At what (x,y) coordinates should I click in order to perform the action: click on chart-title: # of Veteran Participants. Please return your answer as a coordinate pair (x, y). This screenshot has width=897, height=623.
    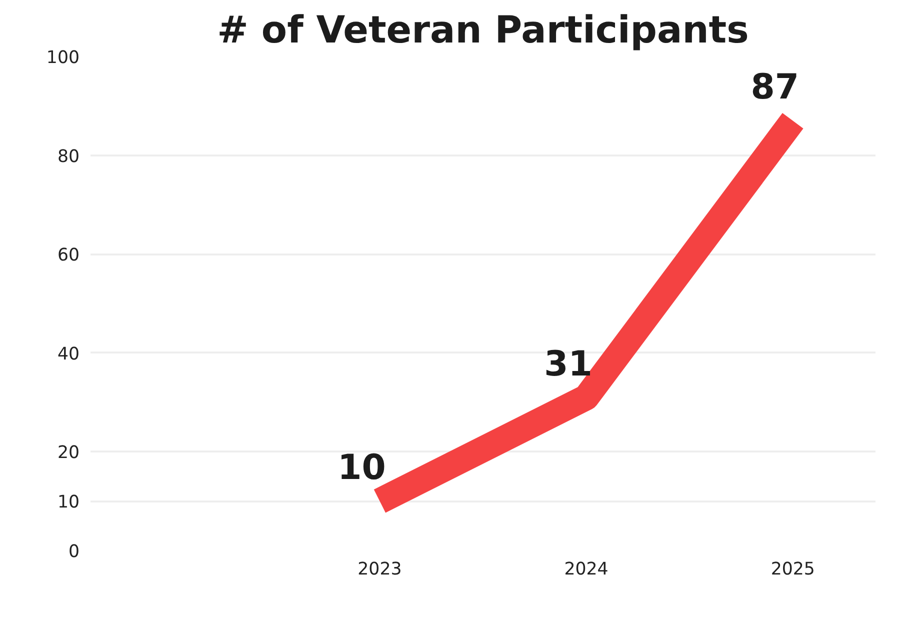
    Looking at the image, I should click on (483, 30).